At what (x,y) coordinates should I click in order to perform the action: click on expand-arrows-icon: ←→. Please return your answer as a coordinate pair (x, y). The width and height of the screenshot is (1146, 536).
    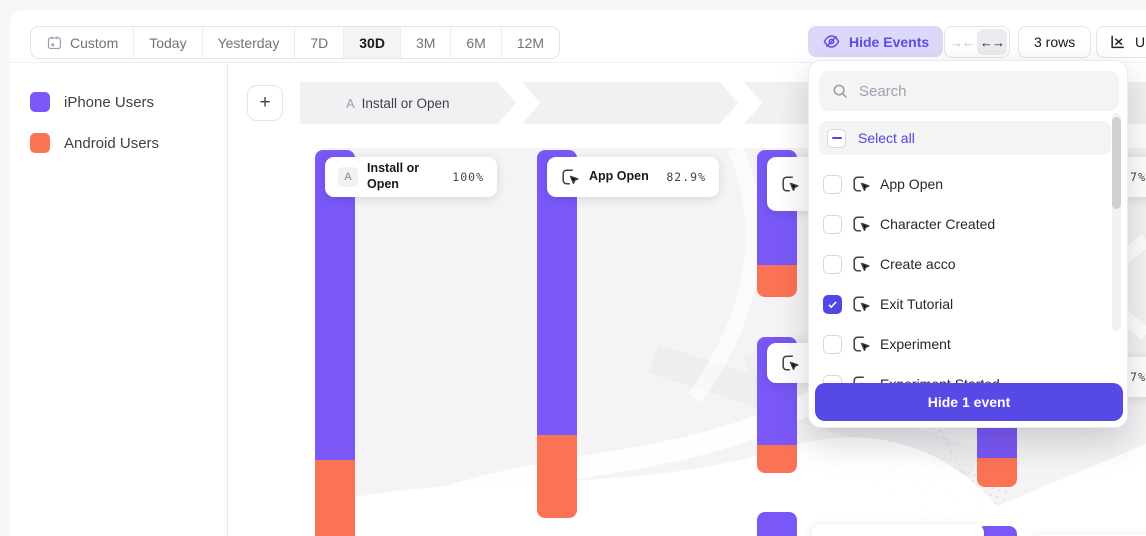
    Looking at the image, I should click on (992, 42).